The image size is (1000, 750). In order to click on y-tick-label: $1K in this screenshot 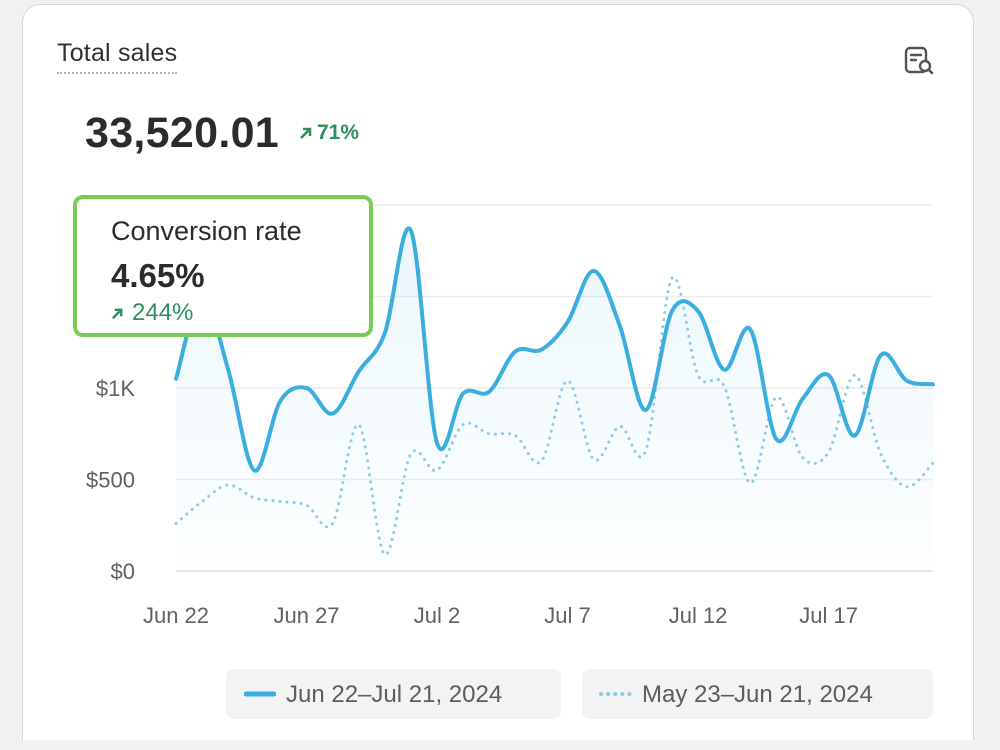, I will do `click(115, 388)`.